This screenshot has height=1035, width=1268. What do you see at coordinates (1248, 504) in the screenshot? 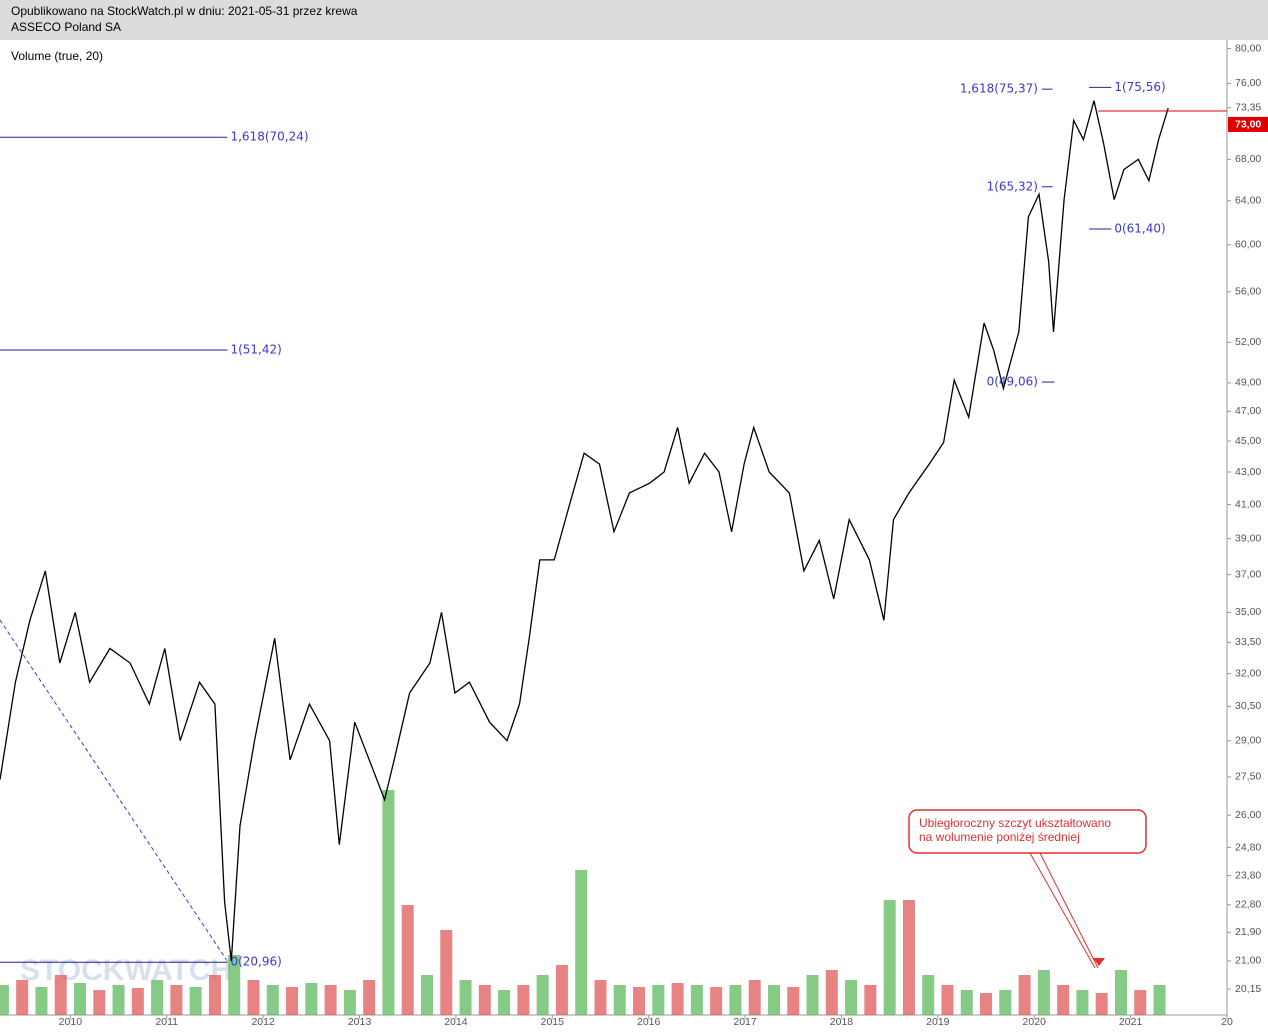
I see `y-tick-label: 41,00` at bounding box center [1248, 504].